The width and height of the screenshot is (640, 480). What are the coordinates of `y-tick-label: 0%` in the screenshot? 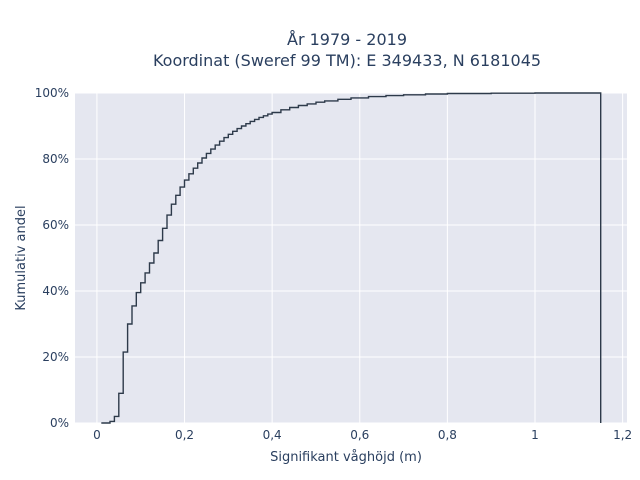 It's located at (59, 423).